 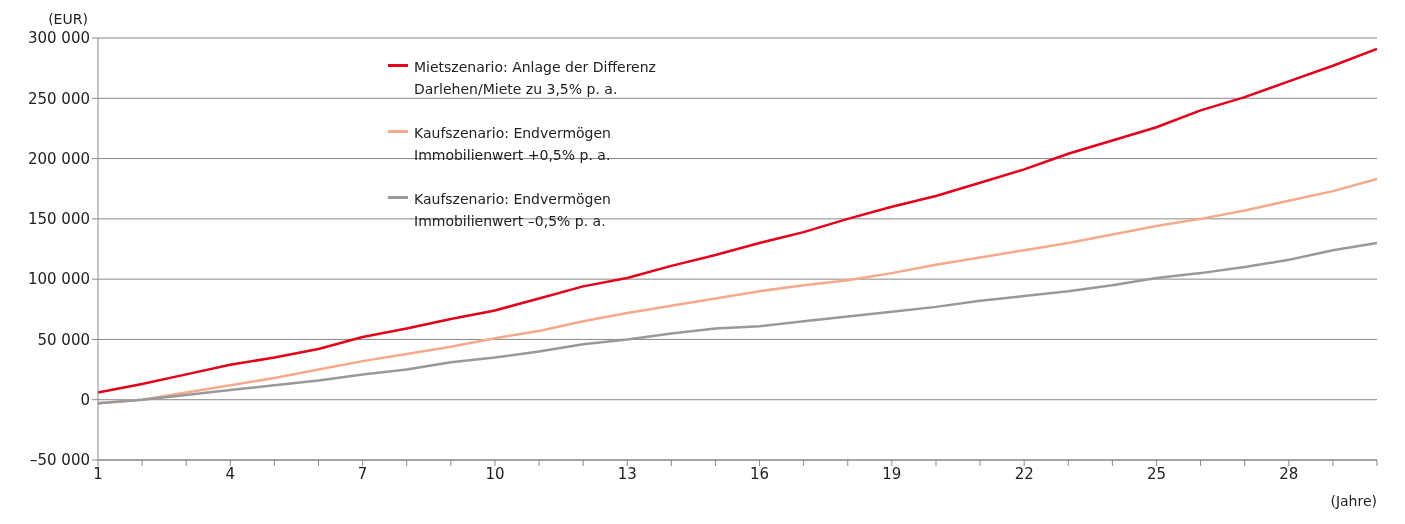 I want to click on x-axis-title: (Jahre), so click(x=1353, y=501).